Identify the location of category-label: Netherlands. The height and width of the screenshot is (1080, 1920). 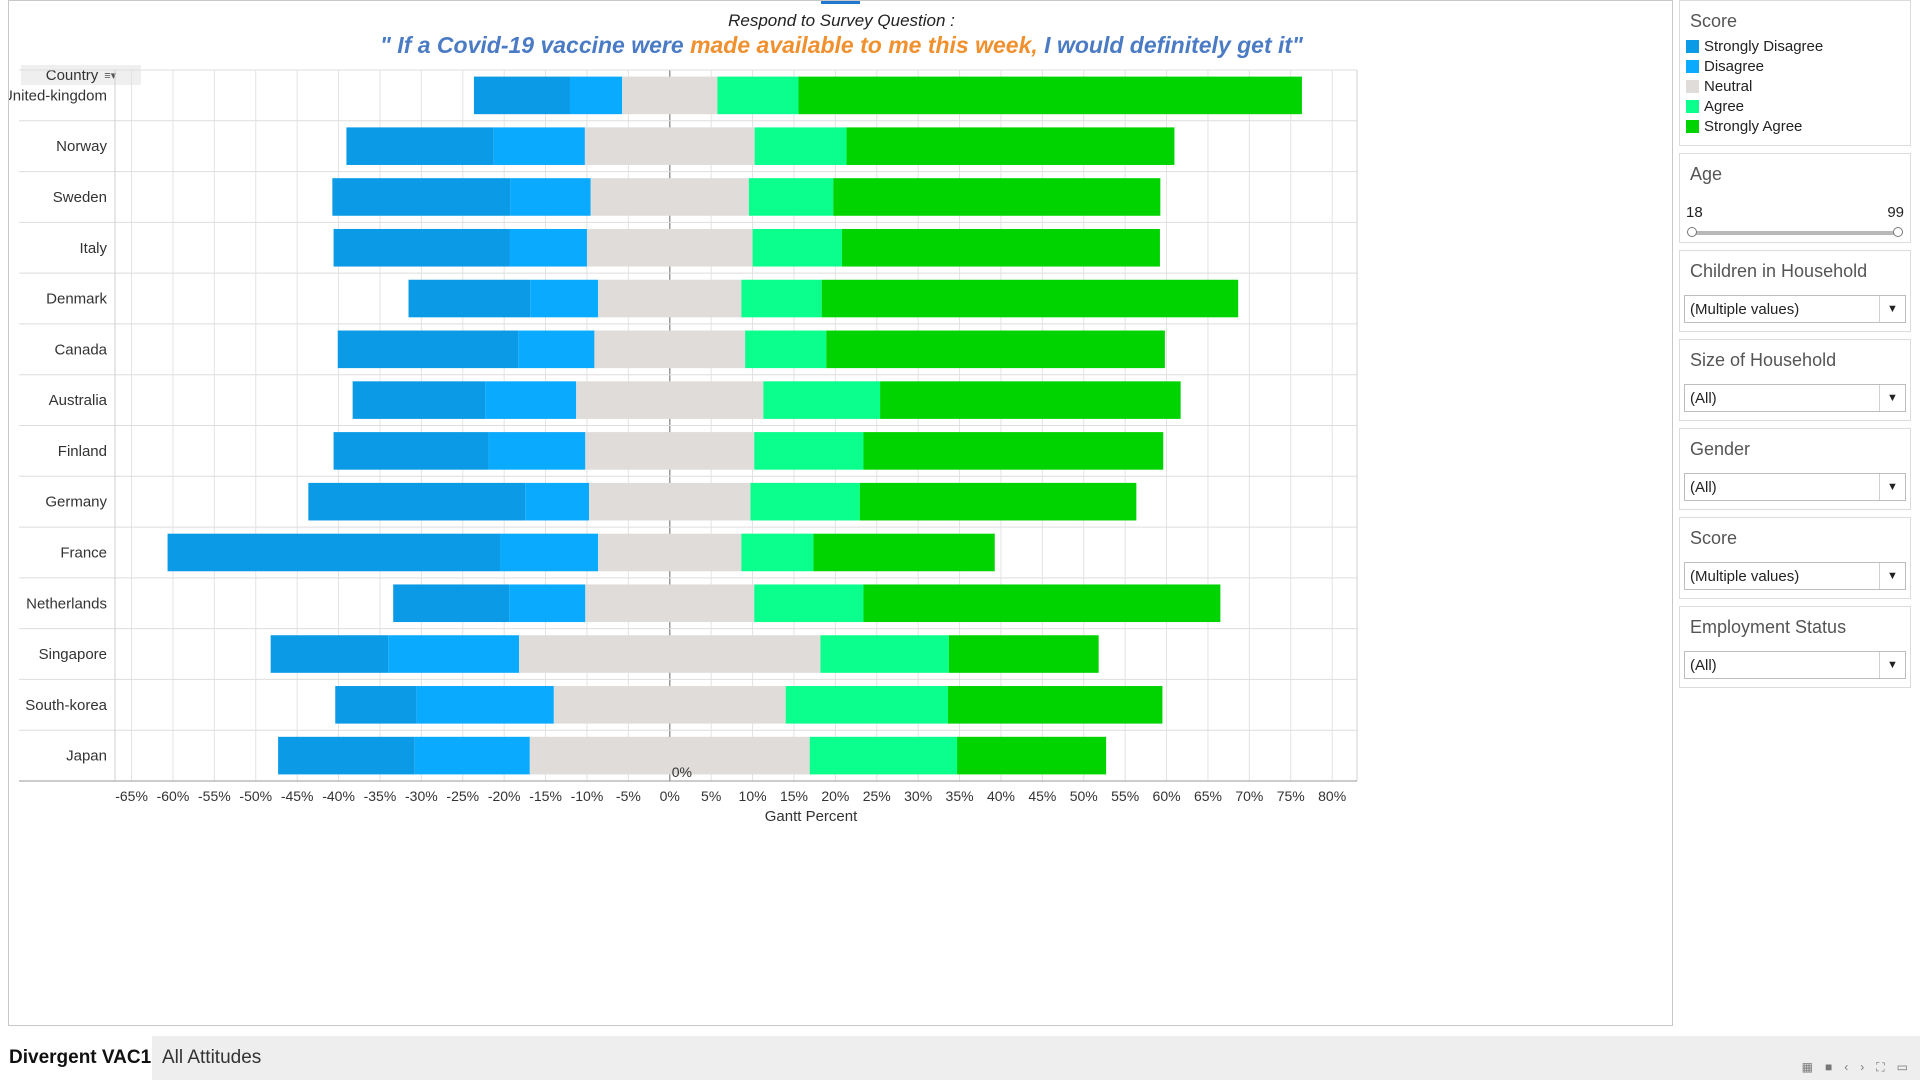
(66, 603).